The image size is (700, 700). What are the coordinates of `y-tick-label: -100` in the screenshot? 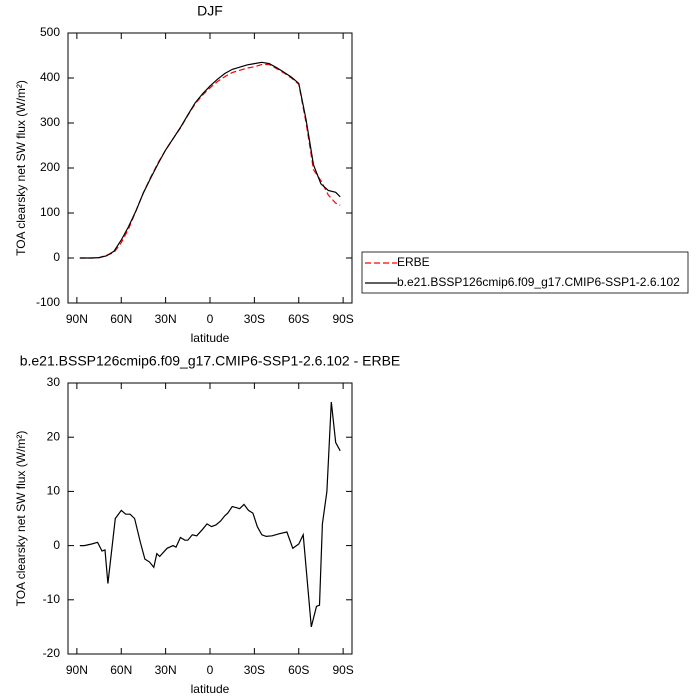 It's located at (48, 302).